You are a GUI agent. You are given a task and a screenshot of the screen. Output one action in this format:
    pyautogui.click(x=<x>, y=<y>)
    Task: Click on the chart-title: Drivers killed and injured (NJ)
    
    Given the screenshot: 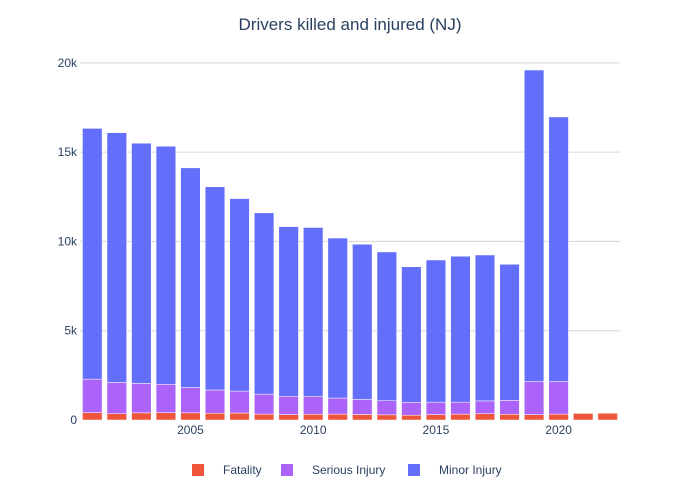 What is the action you would take?
    pyautogui.click(x=350, y=24)
    